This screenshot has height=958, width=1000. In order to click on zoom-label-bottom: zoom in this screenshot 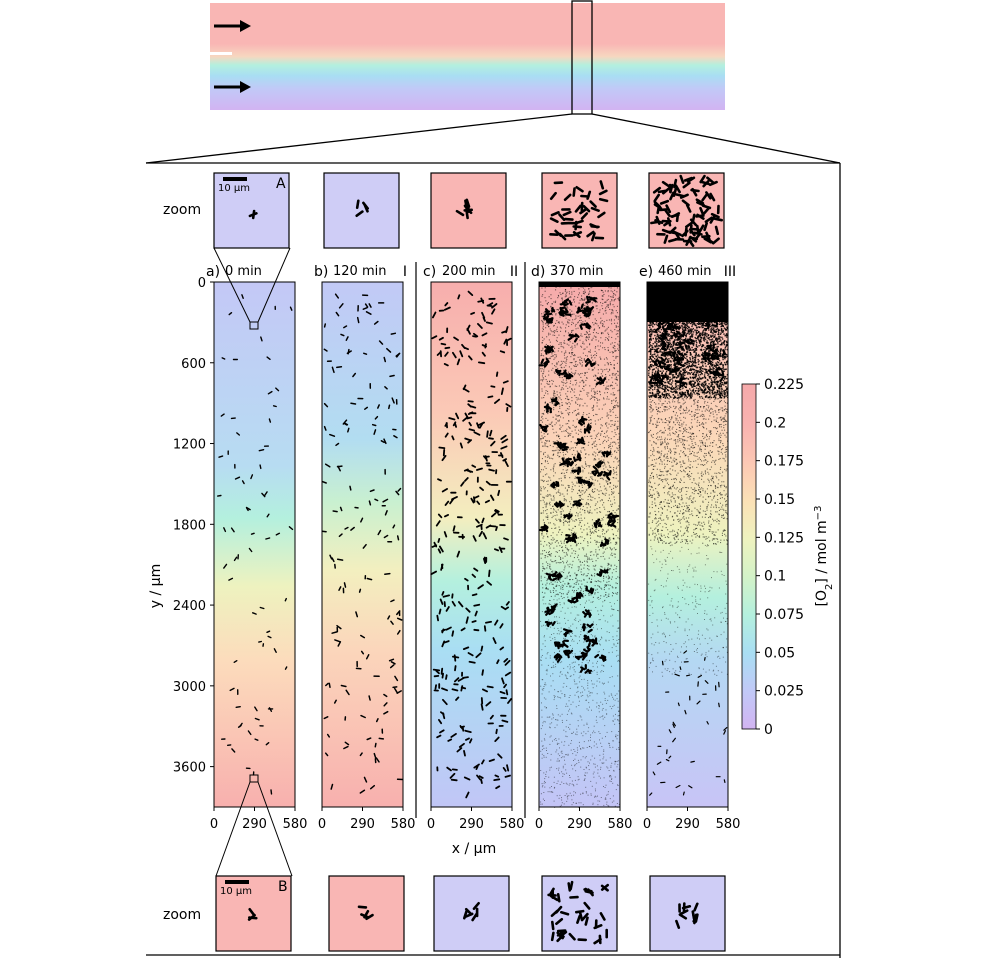, I will do `click(182, 915)`.